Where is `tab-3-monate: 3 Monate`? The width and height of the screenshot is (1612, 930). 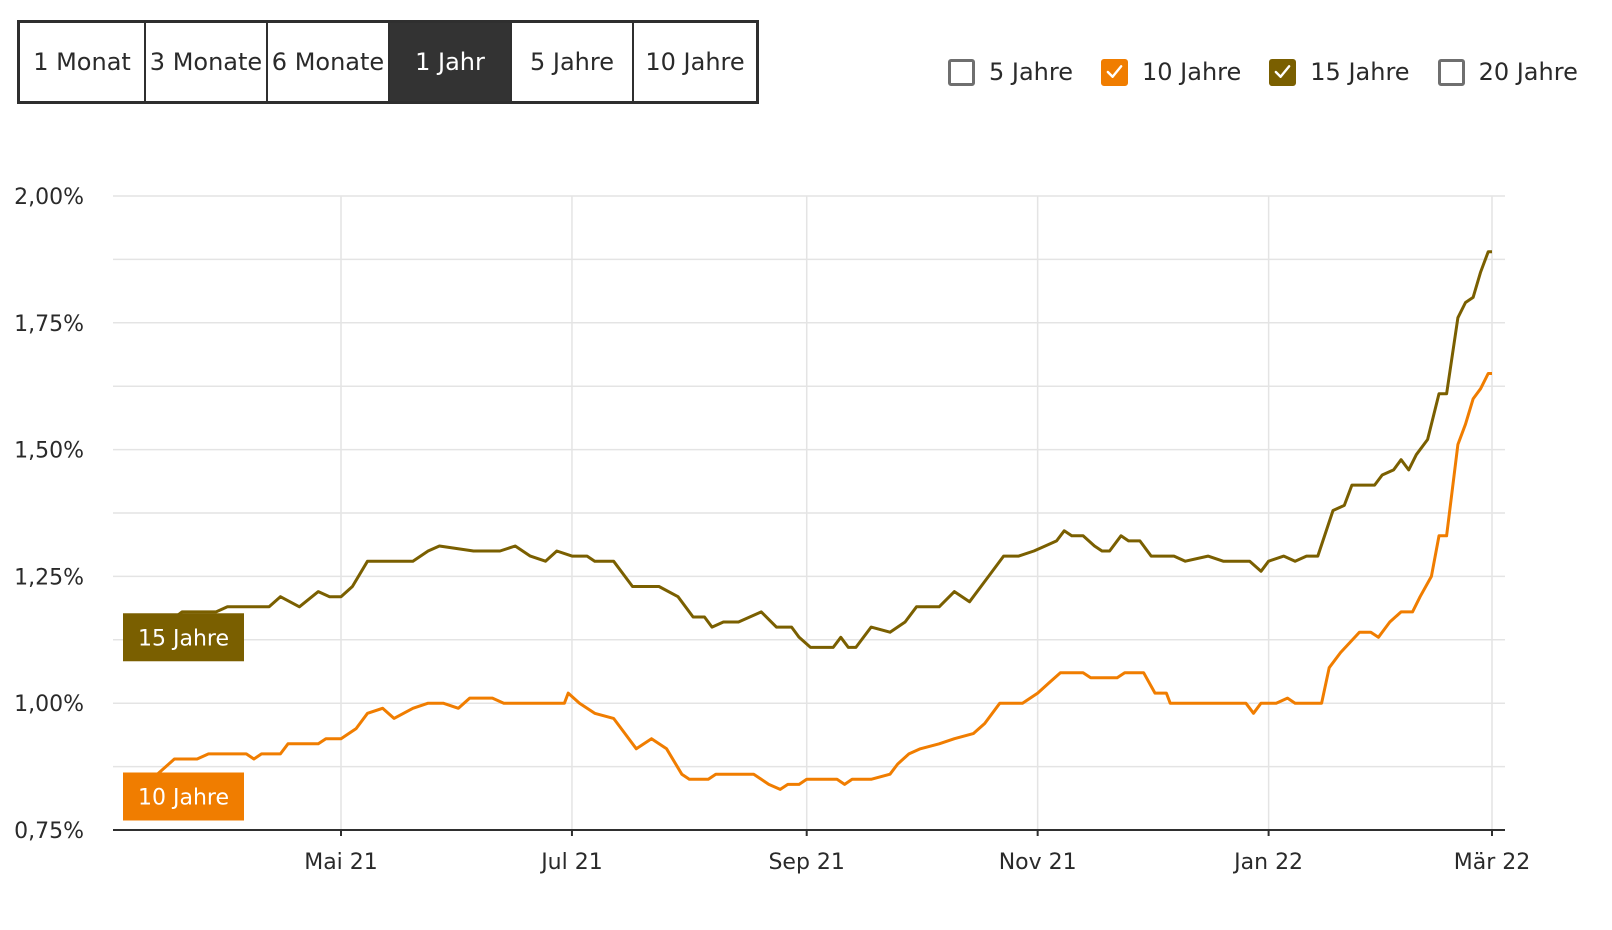
tab-3-monate: 3 Monate is located at coordinates (207, 62).